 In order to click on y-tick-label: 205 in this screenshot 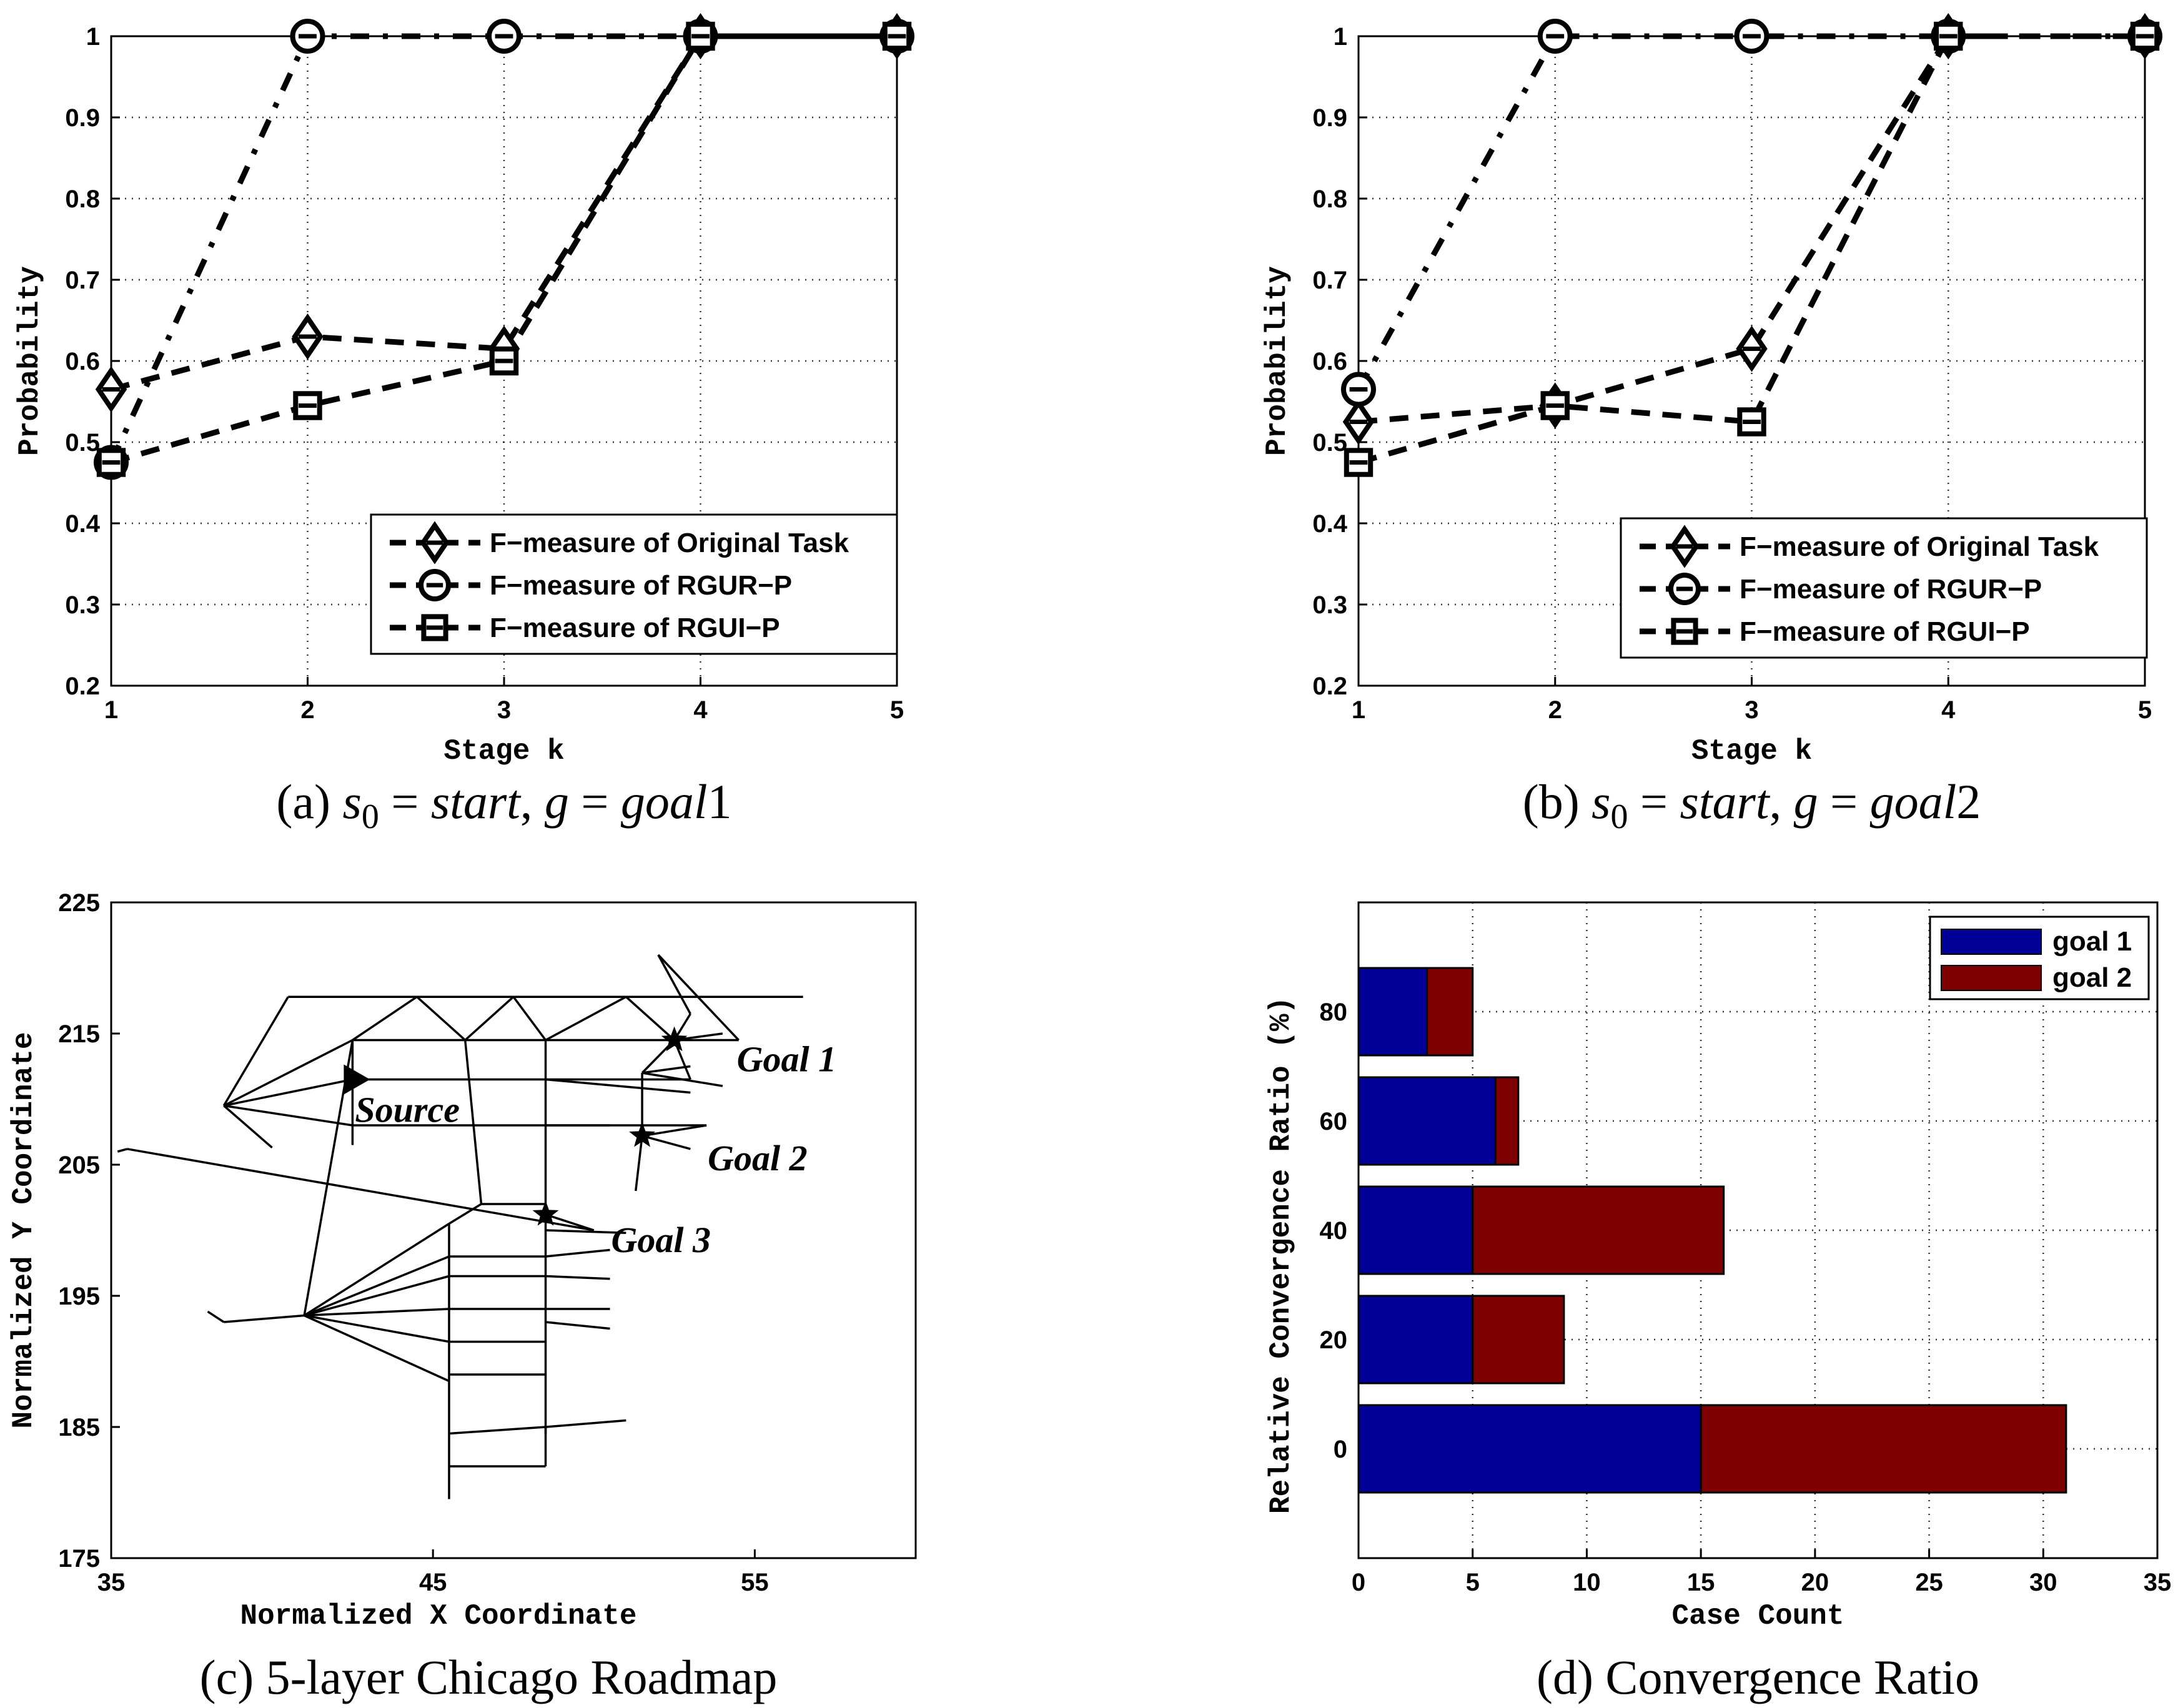, I will do `click(79, 1165)`.